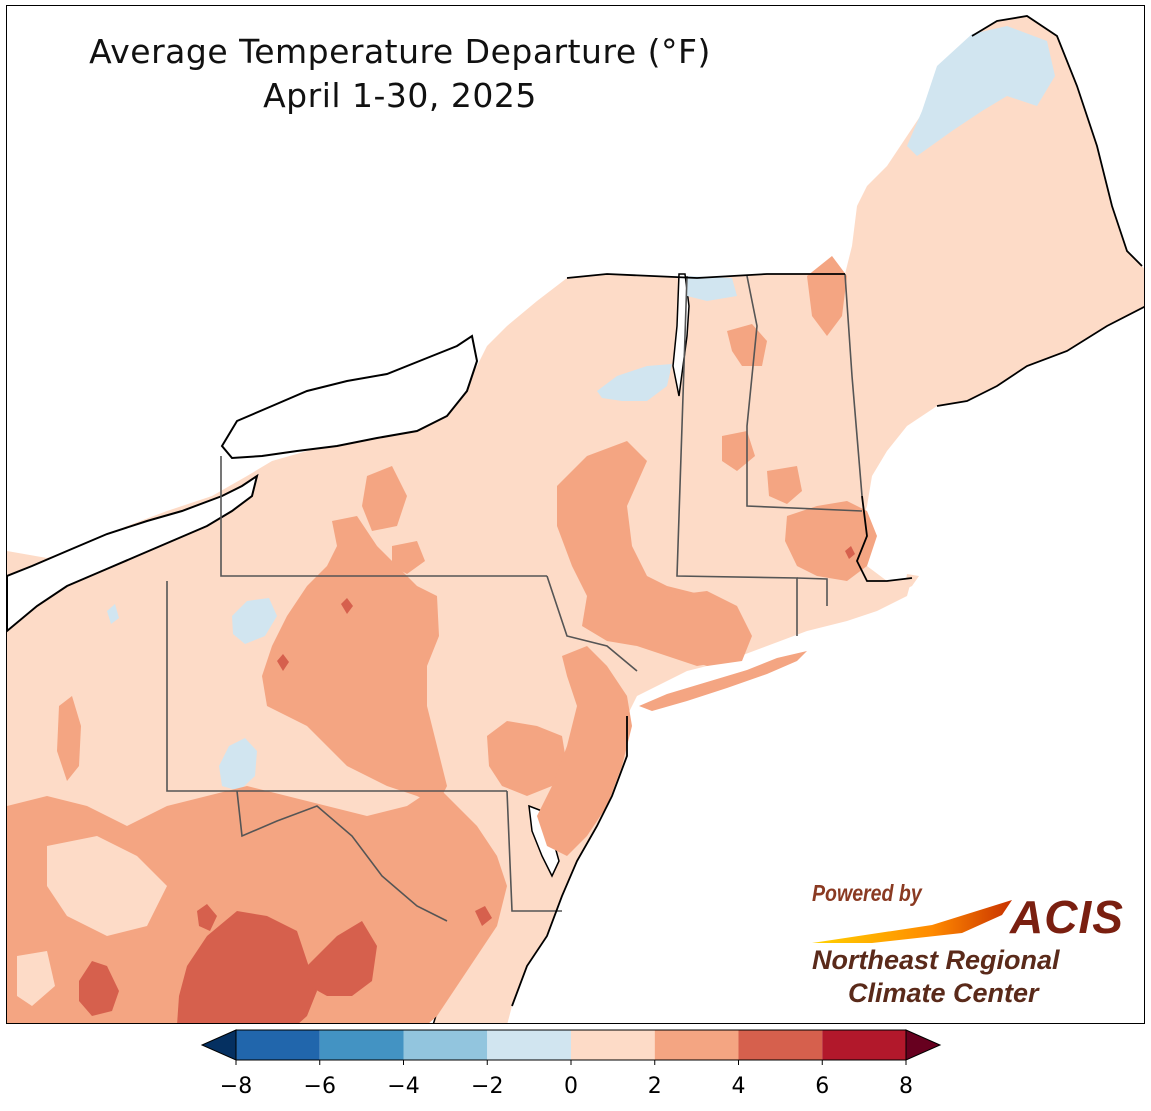 This screenshot has height=1111, width=1151. What do you see at coordinates (893, 587) in the screenshot?
I see `cape-cod` at bounding box center [893, 587].